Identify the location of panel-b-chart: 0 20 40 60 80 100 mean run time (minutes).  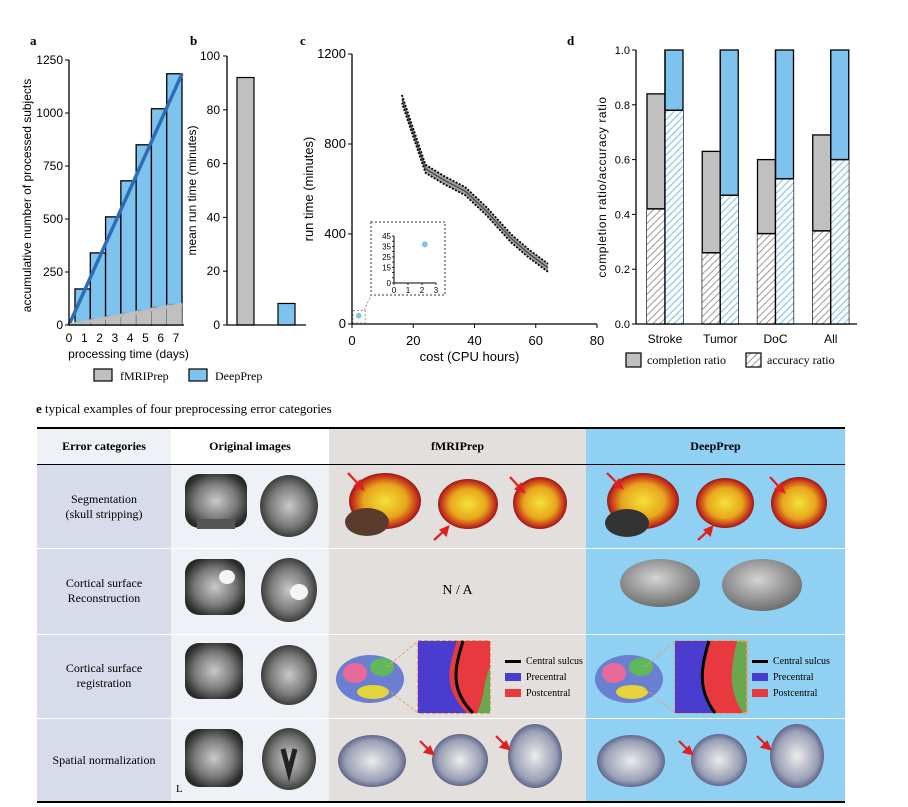
(245, 190).